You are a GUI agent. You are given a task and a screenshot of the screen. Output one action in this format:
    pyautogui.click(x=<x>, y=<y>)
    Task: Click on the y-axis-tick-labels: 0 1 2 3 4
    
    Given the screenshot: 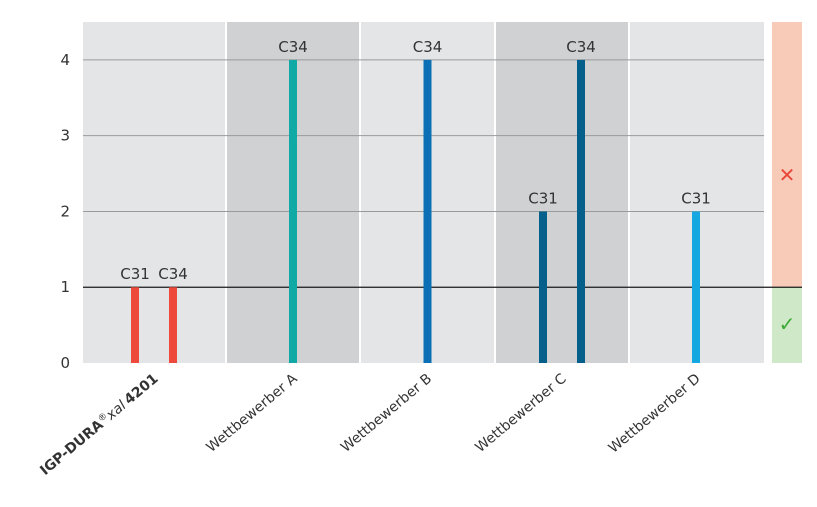 What is the action you would take?
    pyautogui.click(x=65, y=211)
    